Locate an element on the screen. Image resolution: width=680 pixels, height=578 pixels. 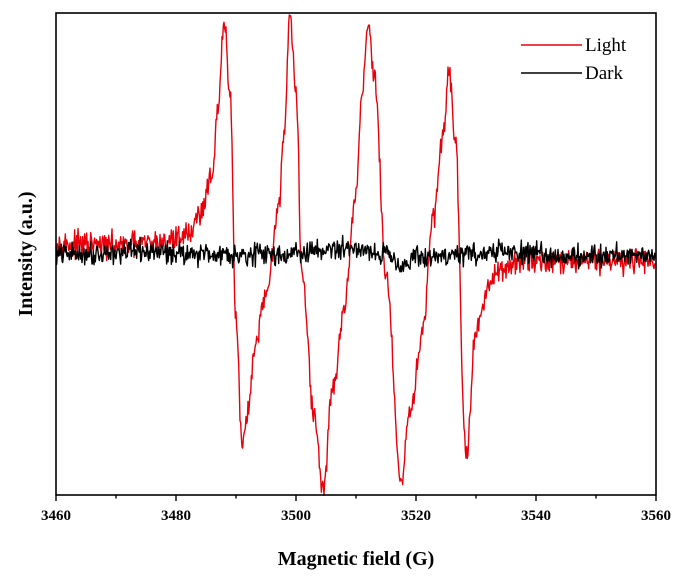
legend-label-light: Light is located at coordinates (606, 45).